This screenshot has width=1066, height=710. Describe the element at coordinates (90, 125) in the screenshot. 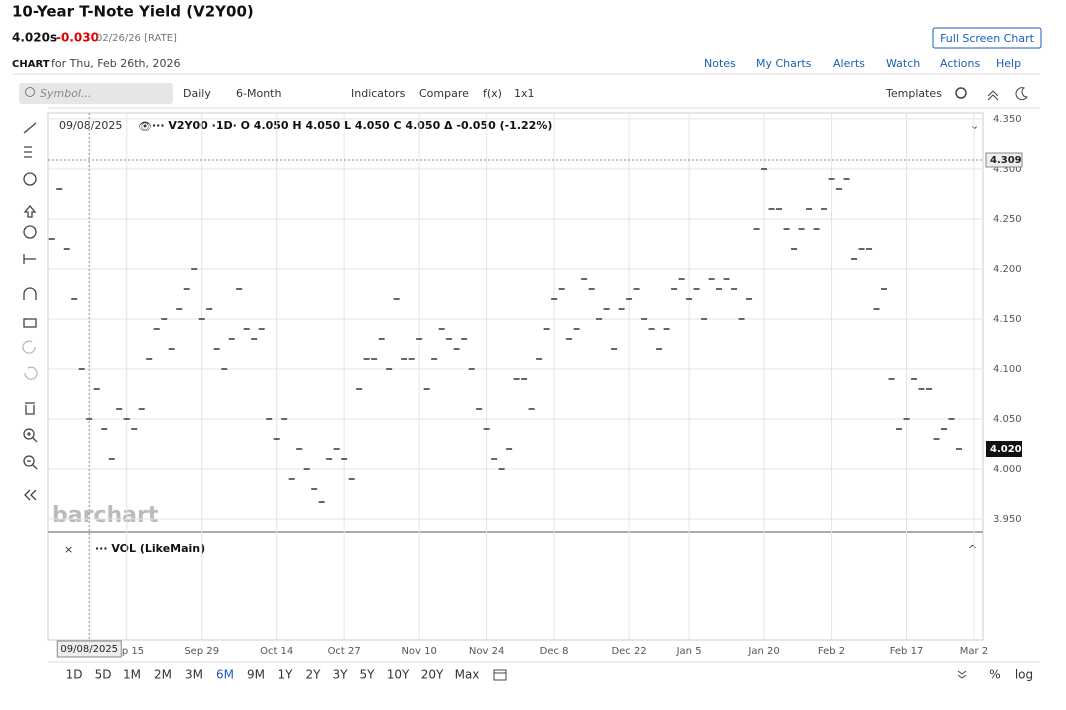

I see `legend-date: 09/08/2025` at that location.